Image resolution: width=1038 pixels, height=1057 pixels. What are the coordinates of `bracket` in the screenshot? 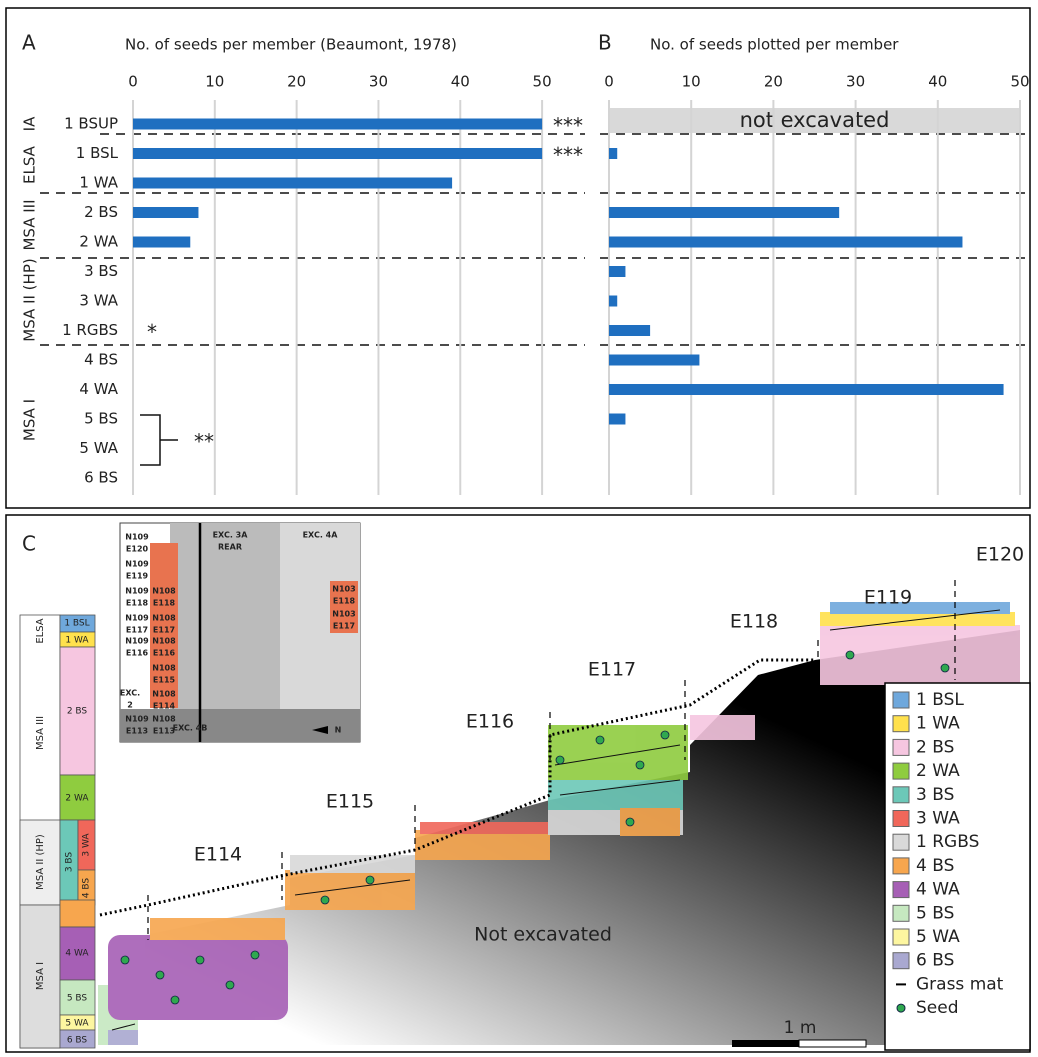 It's located at (159, 440).